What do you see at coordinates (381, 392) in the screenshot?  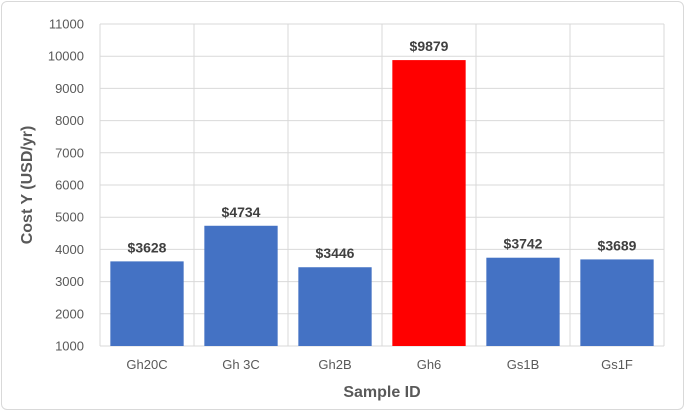 I see `x-axis-title: Sample ID` at bounding box center [381, 392].